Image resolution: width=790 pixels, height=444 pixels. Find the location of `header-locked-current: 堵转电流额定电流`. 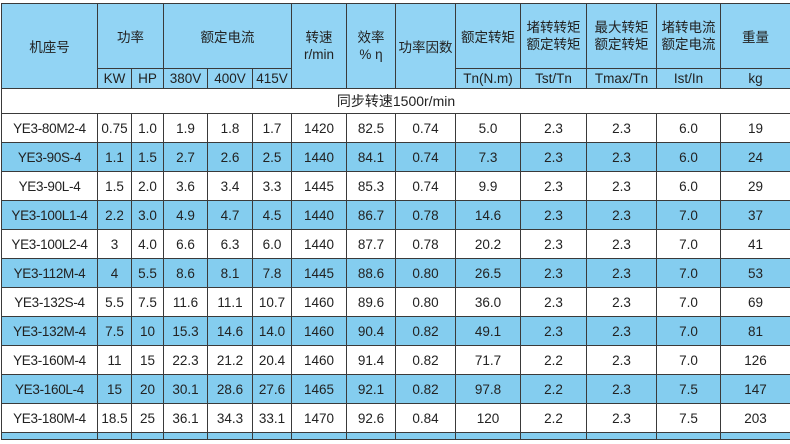

header-locked-current: 堵转电流额定电流 is located at coordinates (689, 36).